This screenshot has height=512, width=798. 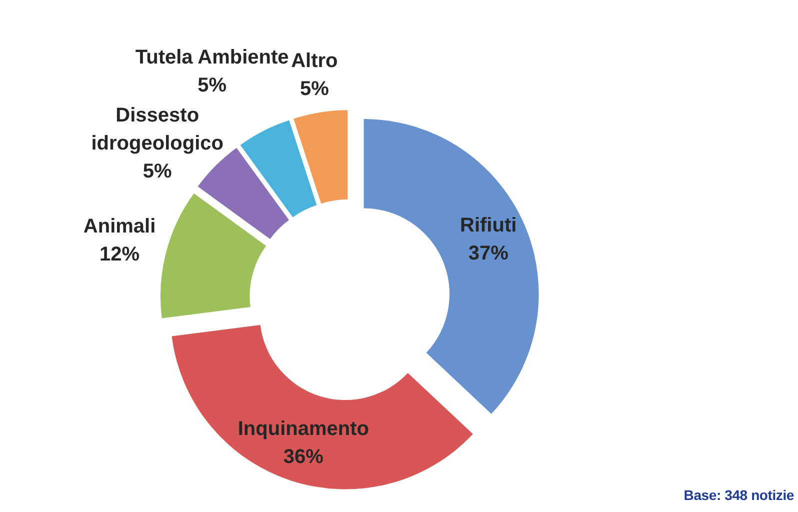 What do you see at coordinates (303, 429) in the screenshot?
I see `slice-label: Inquinamento` at bounding box center [303, 429].